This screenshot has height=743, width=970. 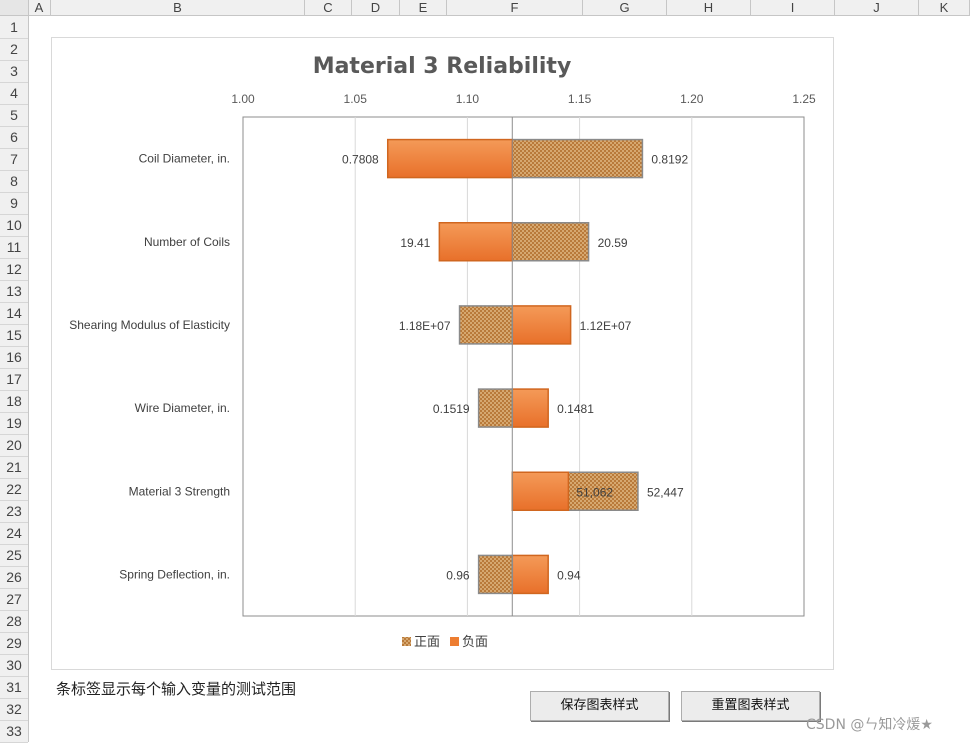 What do you see at coordinates (14, 27) in the screenshot?
I see `row-header-1: 1` at bounding box center [14, 27].